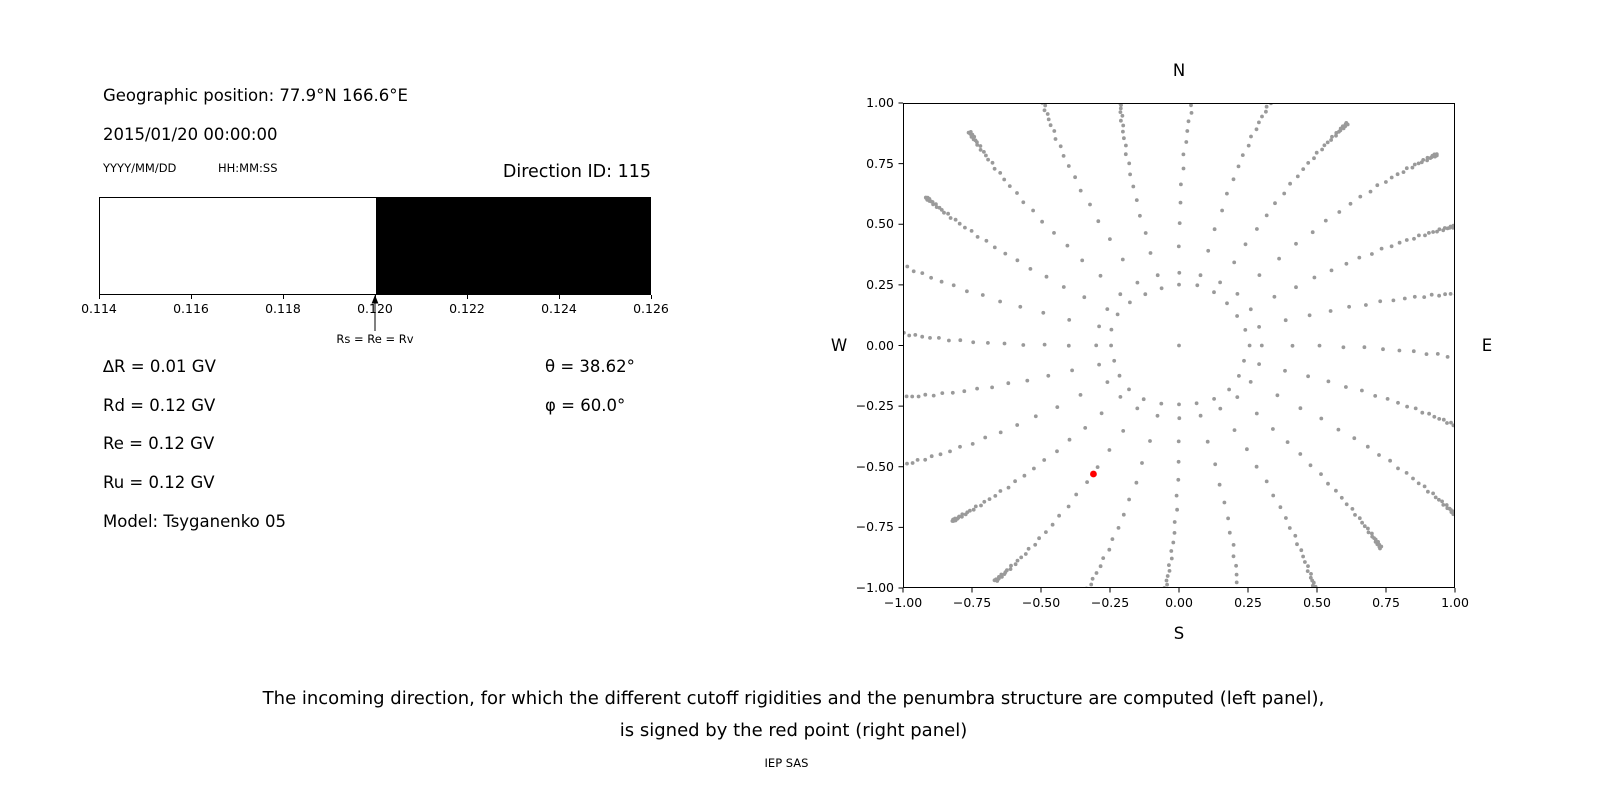  What do you see at coordinates (839, 345) in the screenshot?
I see `compass-west-label: W` at bounding box center [839, 345].